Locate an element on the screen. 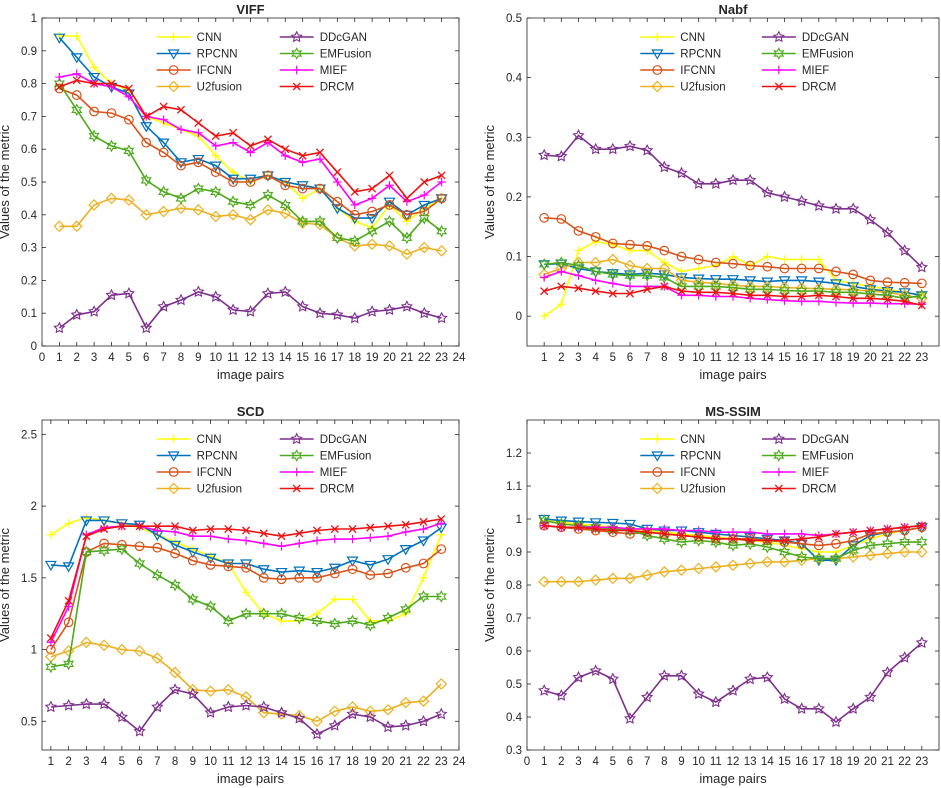 The height and width of the screenshot is (788, 941). y-tick-label: 0.8 is located at coordinates (514, 586).